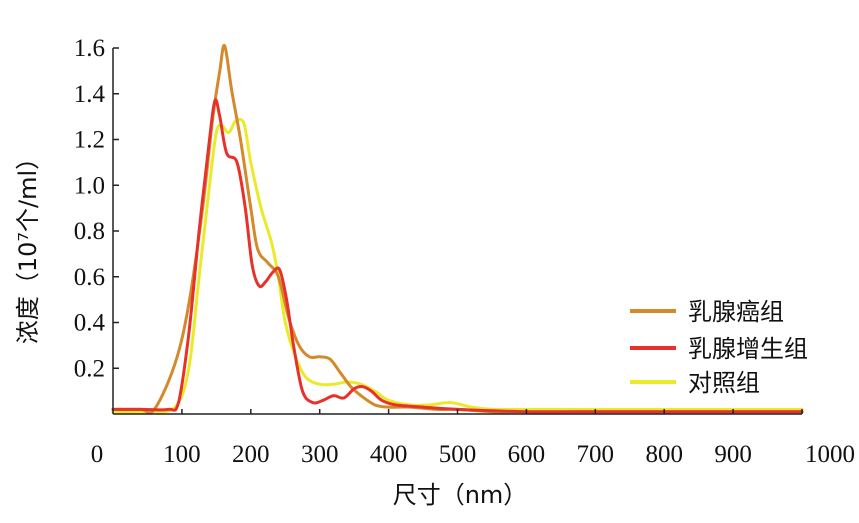 This screenshot has width=859, height=523. I want to click on legend-label-2: 对照组, so click(724, 383).